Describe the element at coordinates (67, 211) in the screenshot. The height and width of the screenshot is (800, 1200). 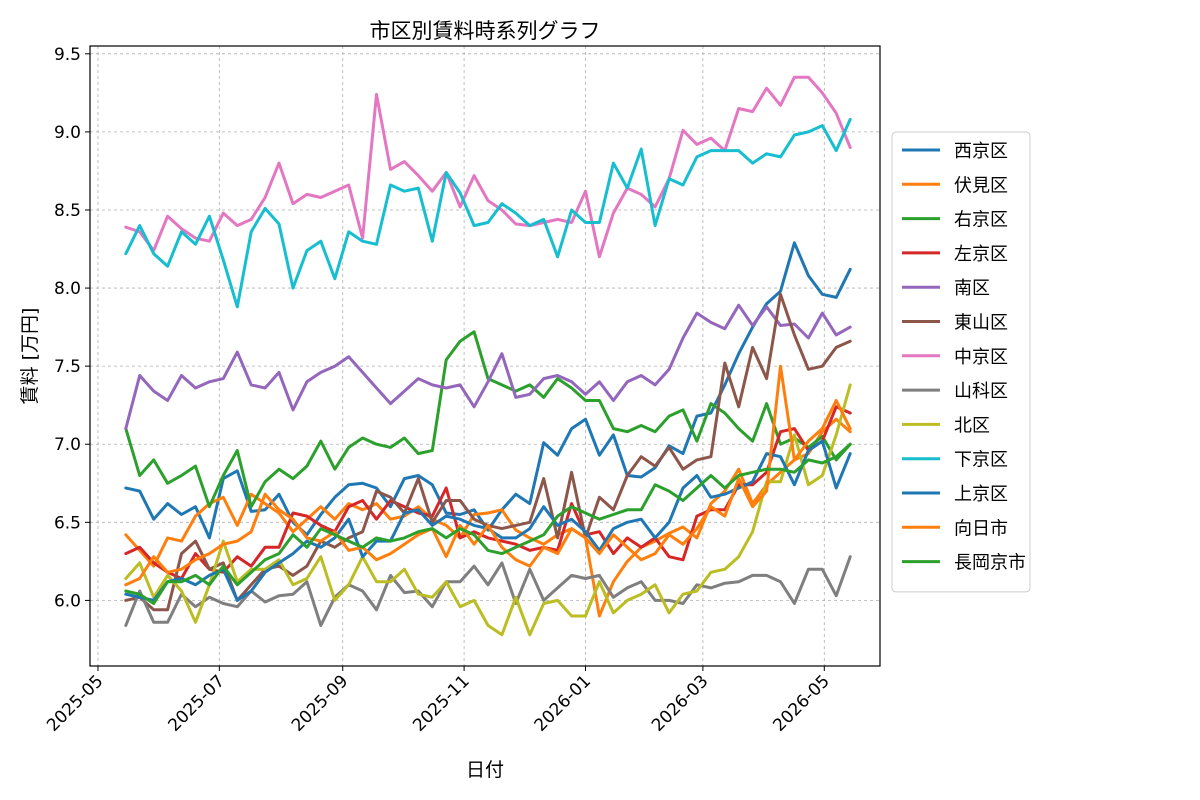
I see `y-tick-label: 8.5` at that location.